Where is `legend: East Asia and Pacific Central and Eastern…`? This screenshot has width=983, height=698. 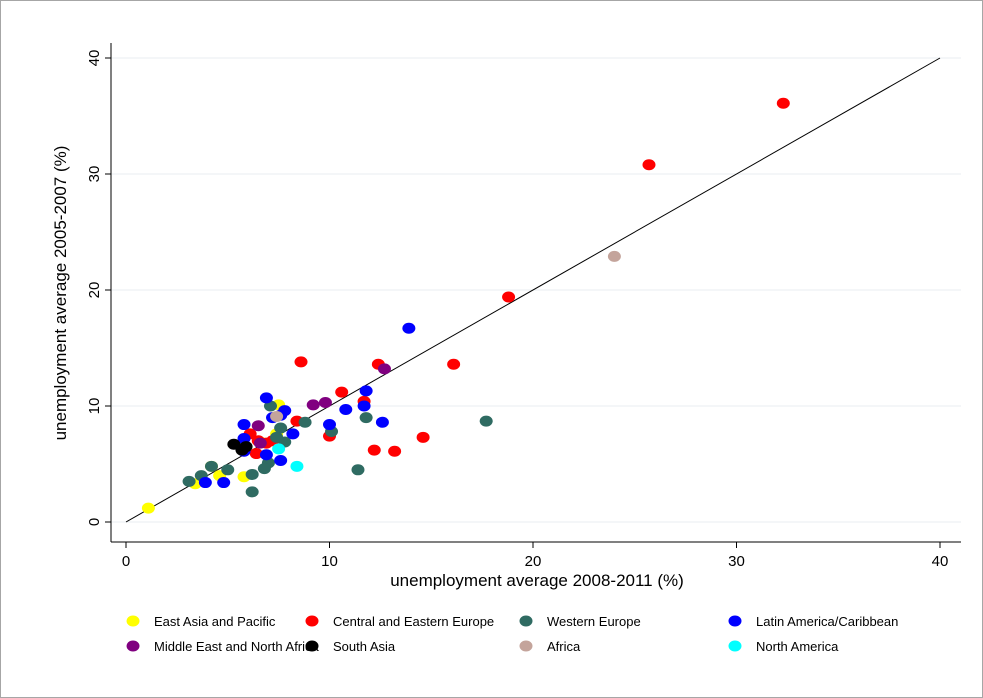 legend: East Asia and Pacific Central and Eastern… is located at coordinates (512, 634).